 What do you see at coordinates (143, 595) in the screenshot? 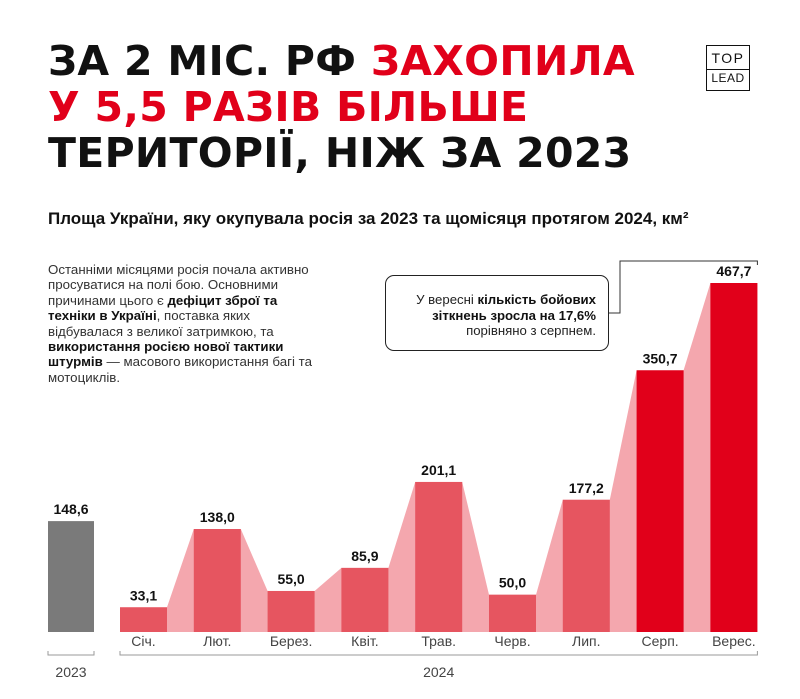
I see `value-label-2024: 33,1` at bounding box center [143, 595].